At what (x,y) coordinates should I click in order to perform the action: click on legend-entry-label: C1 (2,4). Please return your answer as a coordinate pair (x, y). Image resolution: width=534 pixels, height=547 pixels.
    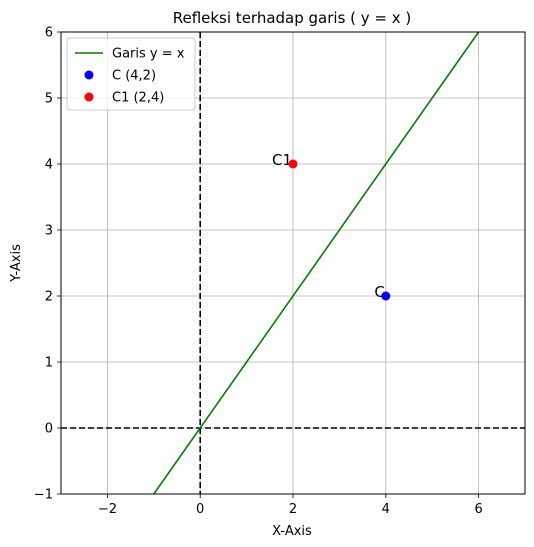
    Looking at the image, I should click on (138, 98).